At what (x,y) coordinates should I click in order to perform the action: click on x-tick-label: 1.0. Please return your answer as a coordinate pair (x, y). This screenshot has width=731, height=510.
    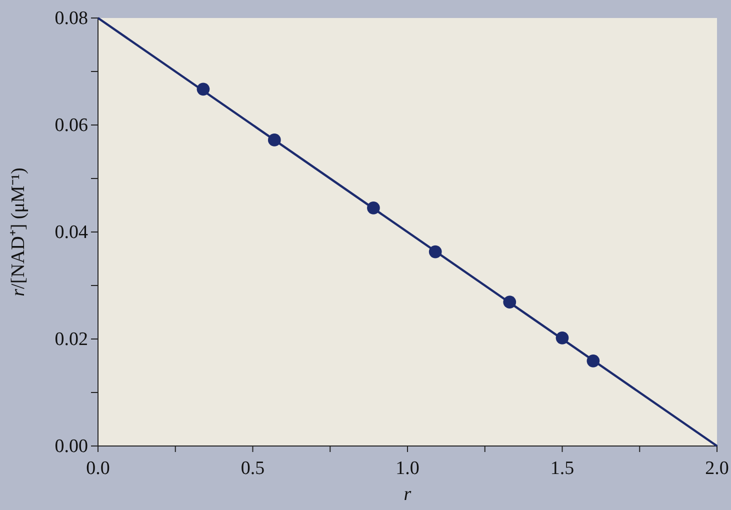
    Looking at the image, I should click on (408, 468).